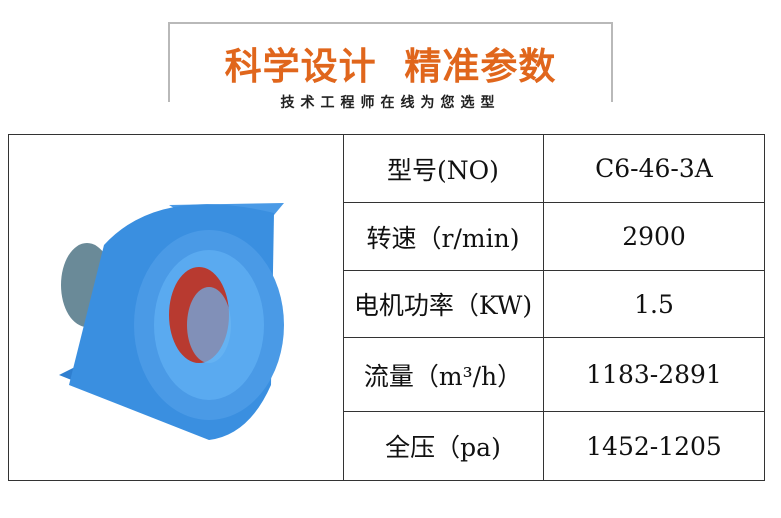 The height and width of the screenshot is (518, 781). I want to click on spec-label: 转速（r/min), so click(443, 236).